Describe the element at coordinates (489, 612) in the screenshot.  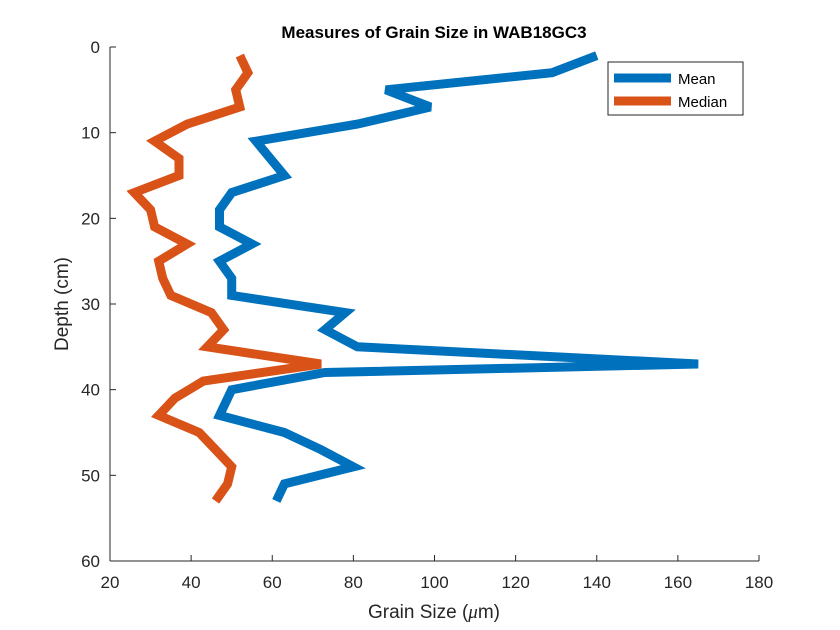
I see `x-axis-label-suffix: m)` at that location.